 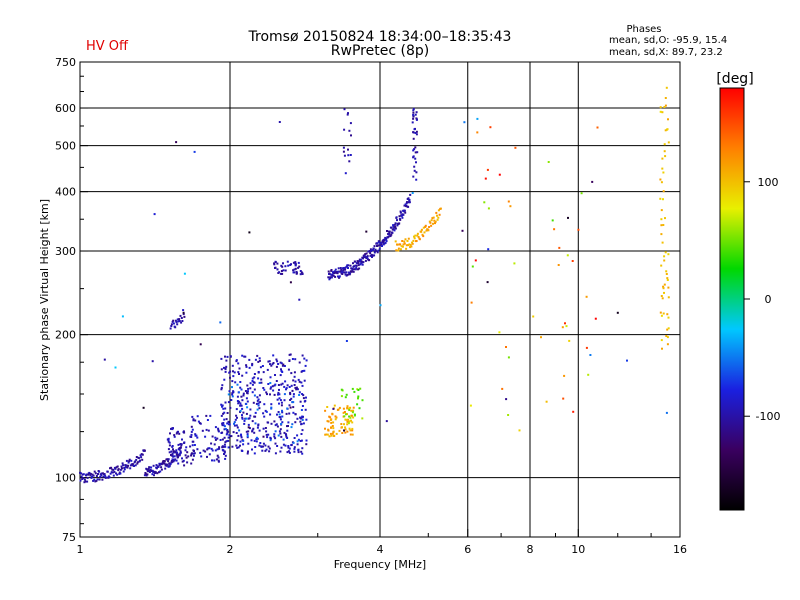 I want to click on x-tick-label: 4, so click(x=380, y=549).